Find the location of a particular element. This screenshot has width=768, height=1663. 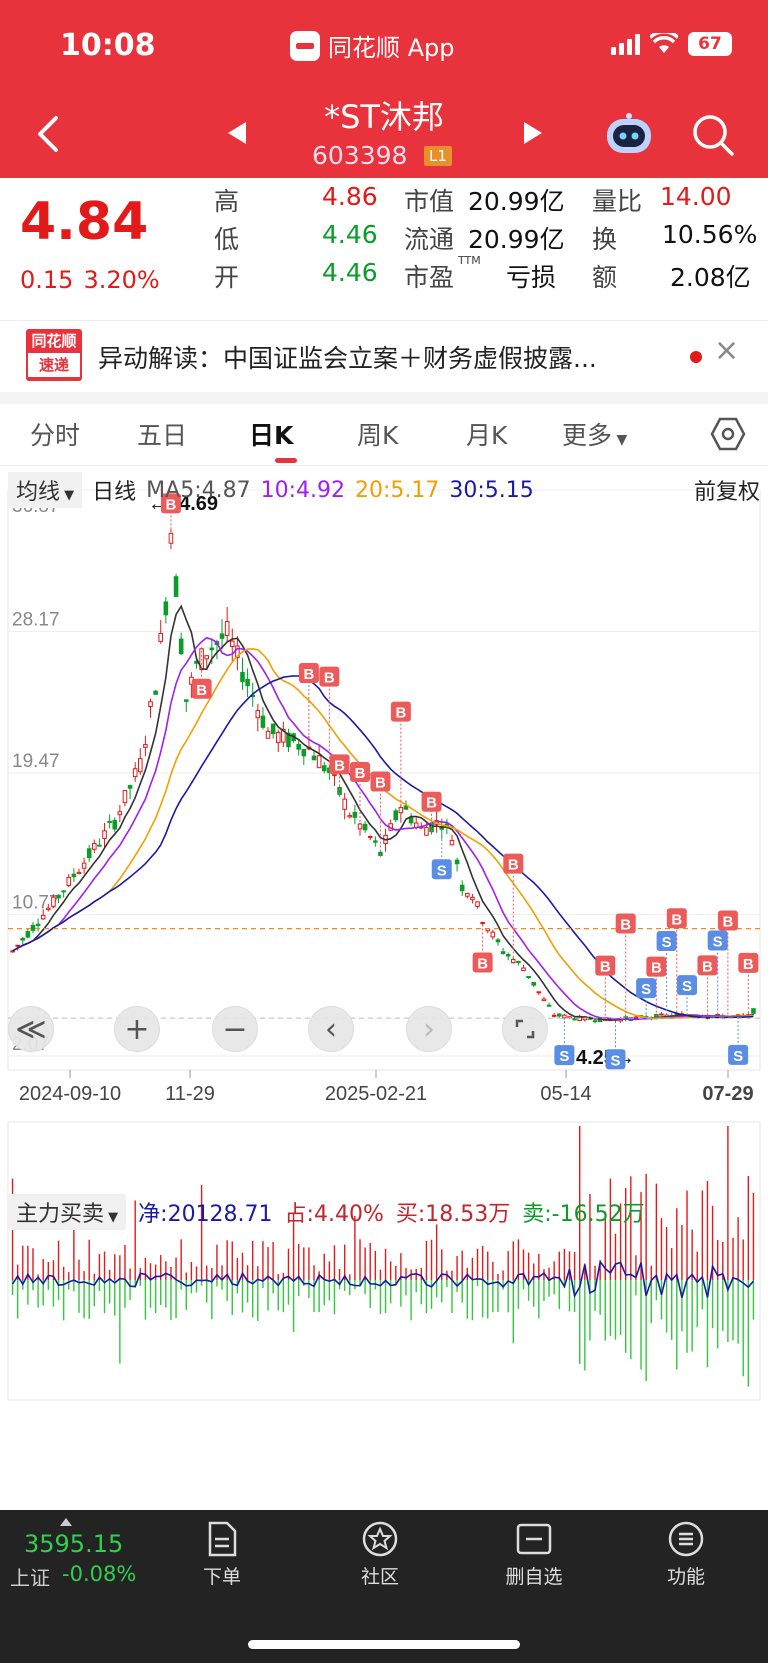

robot-assistant-icon is located at coordinates (629, 134).